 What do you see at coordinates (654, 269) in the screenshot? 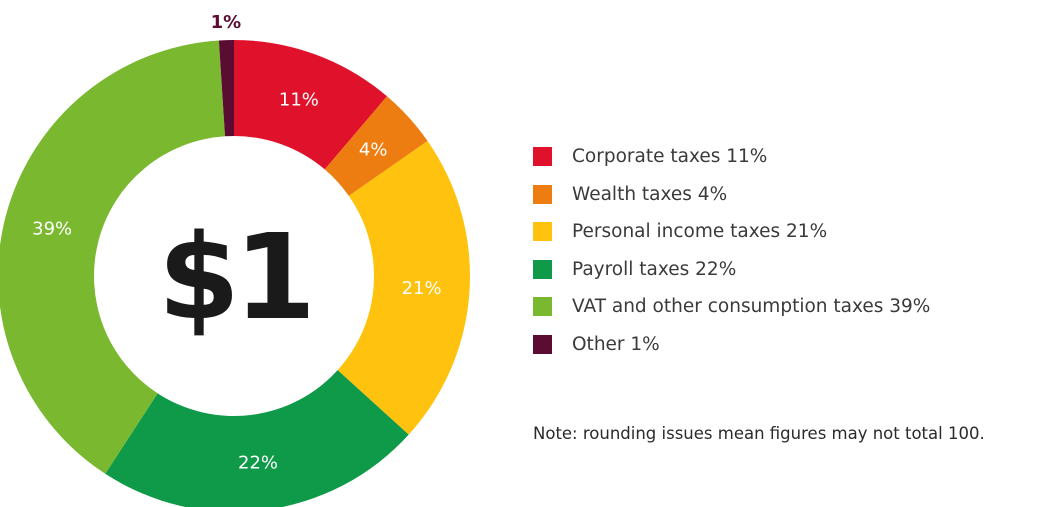
I see `legend-label: Payroll taxes 22%` at bounding box center [654, 269].